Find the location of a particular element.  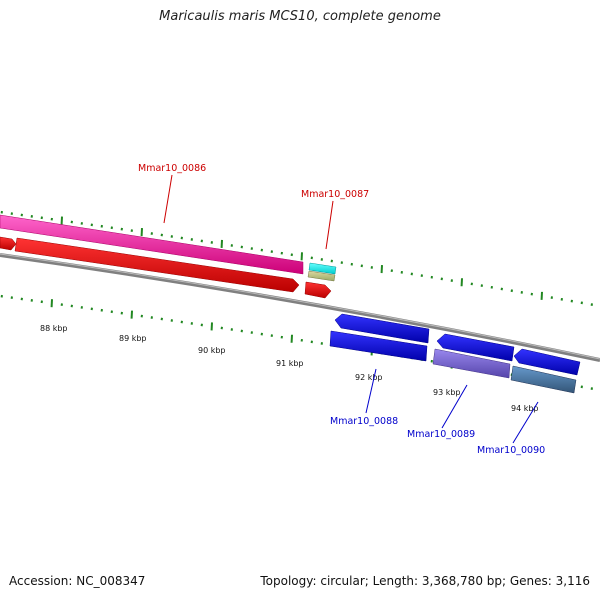

feature-pink-bar is located at coordinates (152, 244).